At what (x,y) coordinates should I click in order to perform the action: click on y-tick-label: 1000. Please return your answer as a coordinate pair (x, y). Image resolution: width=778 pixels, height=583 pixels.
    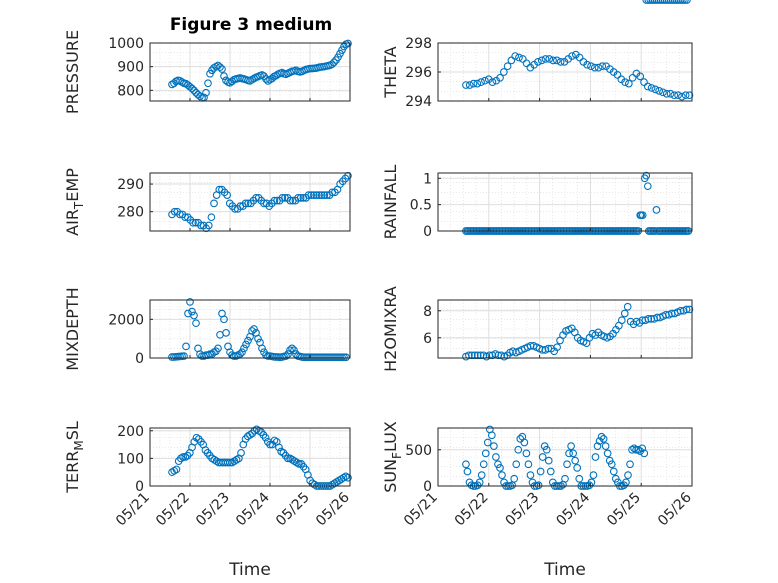
    Looking at the image, I should click on (126, 44).